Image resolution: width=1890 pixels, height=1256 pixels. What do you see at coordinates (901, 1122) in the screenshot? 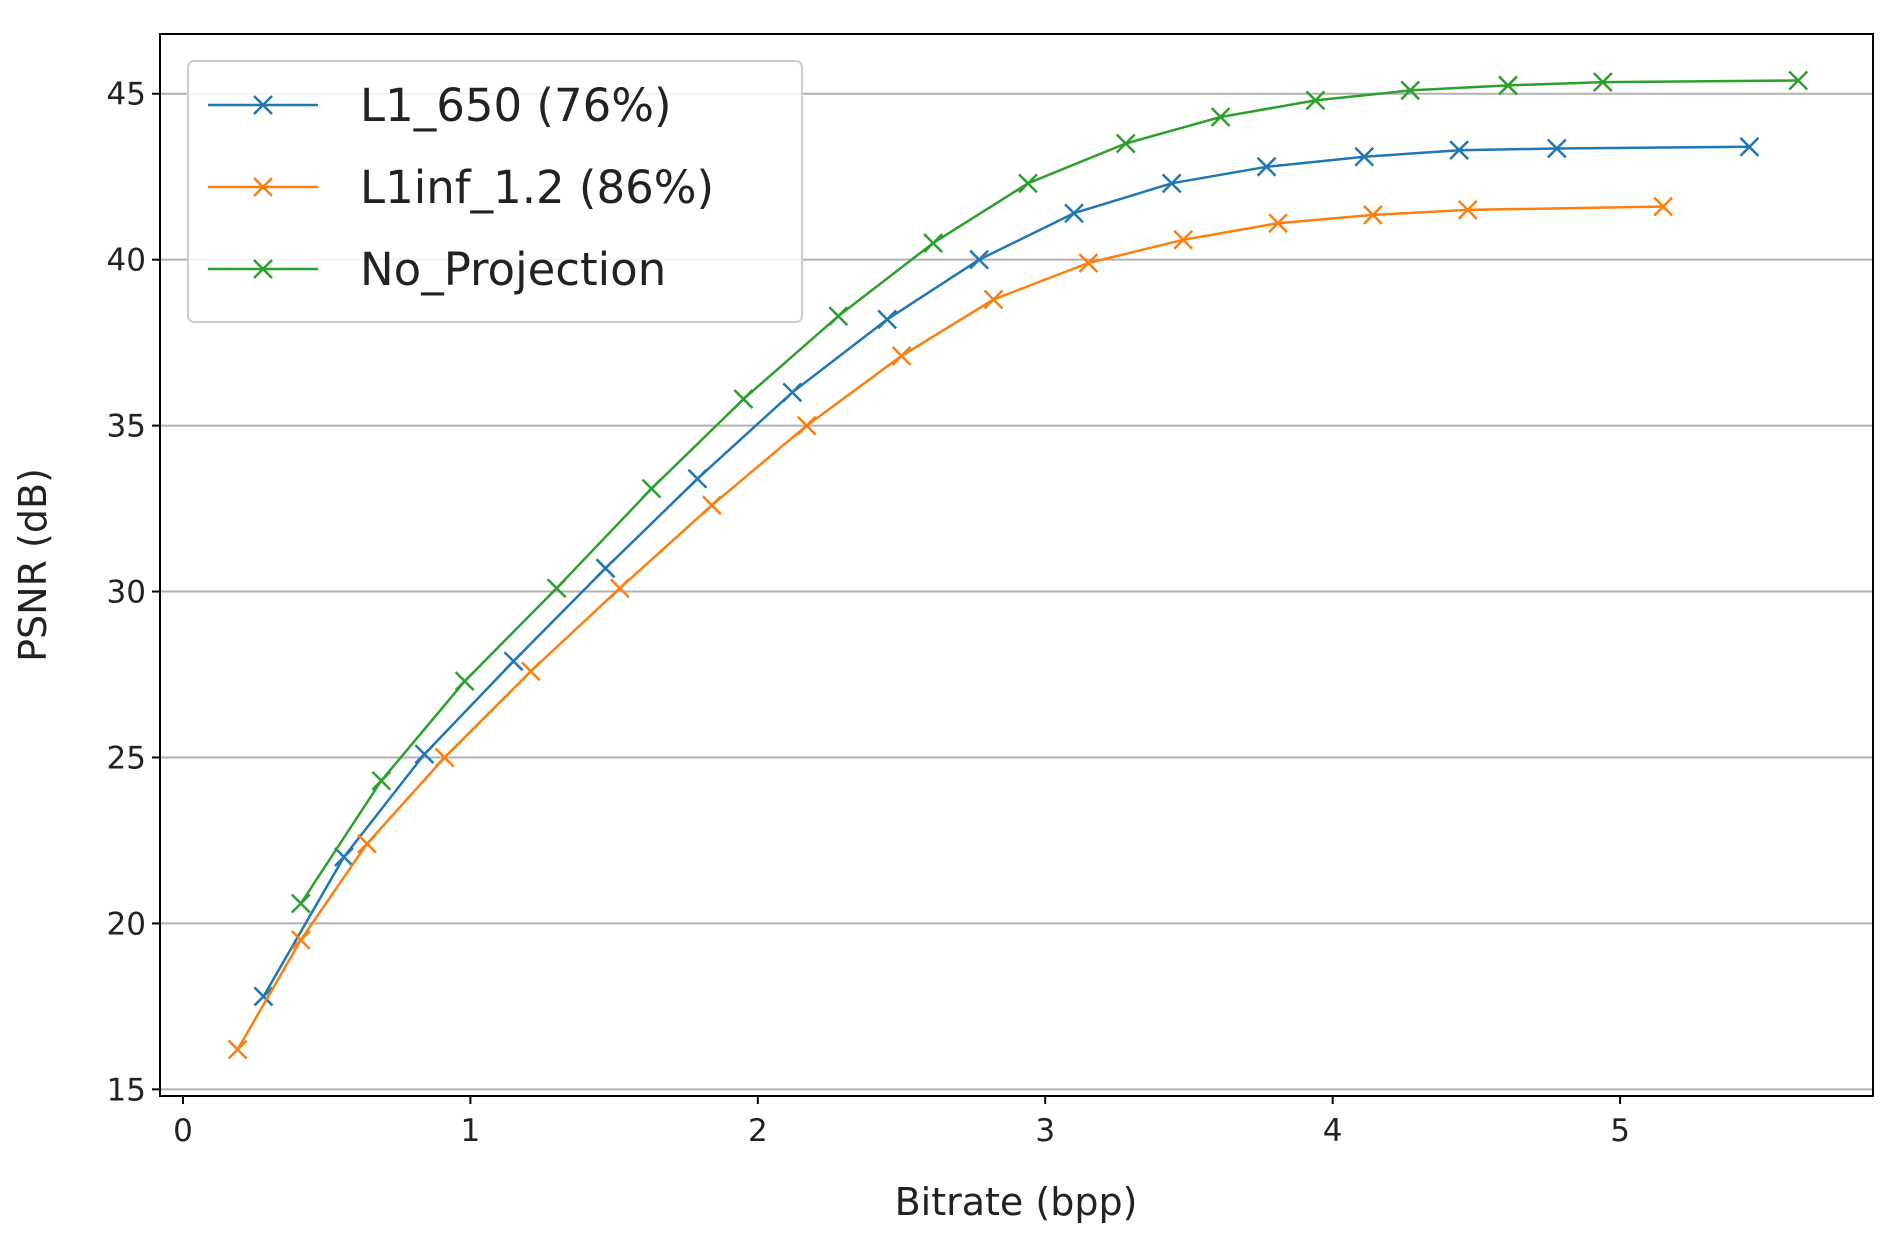
I see `x-axis-ticks: 0 1 2 3 4 5` at bounding box center [901, 1122].